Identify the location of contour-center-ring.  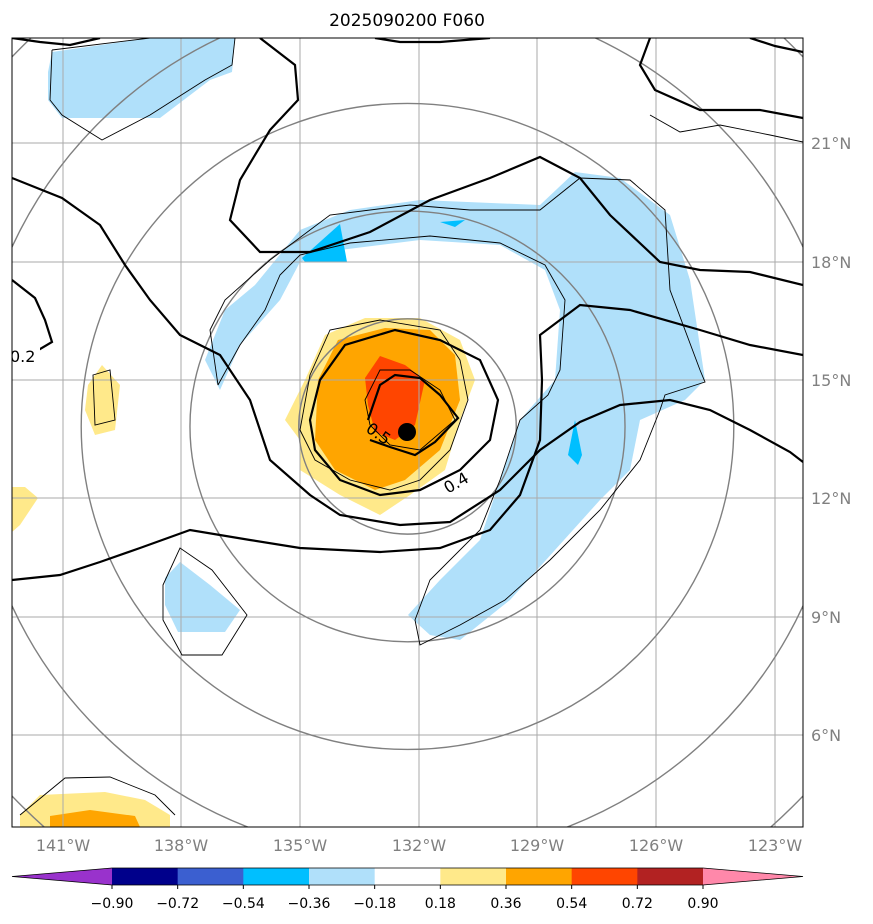
(404, 412).